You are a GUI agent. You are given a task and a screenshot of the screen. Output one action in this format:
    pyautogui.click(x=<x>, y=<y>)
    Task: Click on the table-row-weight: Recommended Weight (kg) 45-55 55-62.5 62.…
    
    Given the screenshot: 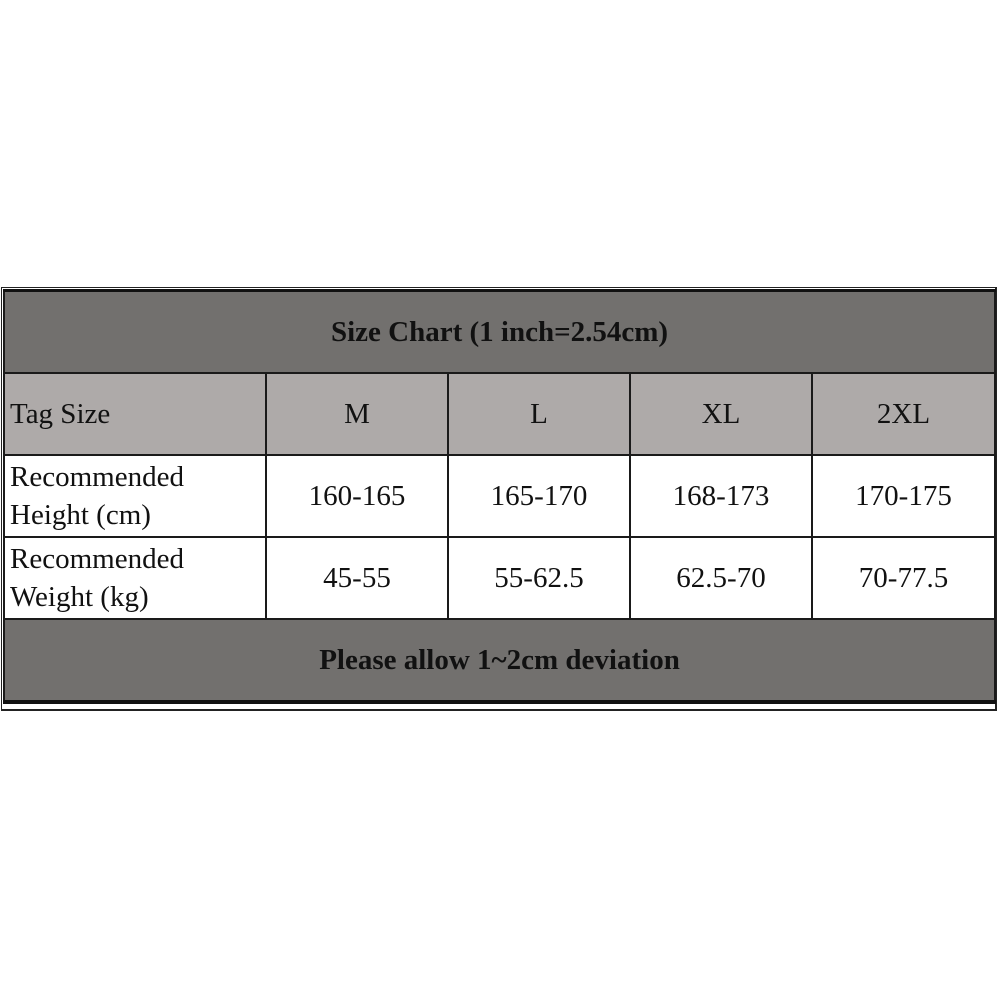 What is the action you would take?
    pyautogui.click(x=500, y=578)
    